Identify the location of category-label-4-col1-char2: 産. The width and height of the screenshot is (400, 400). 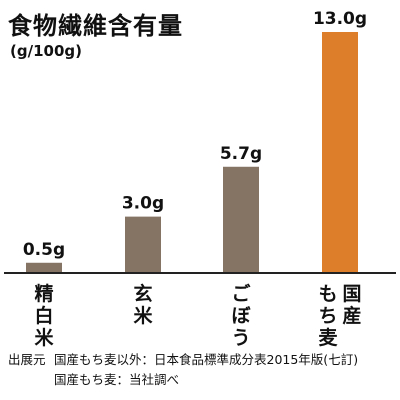
(351, 315).